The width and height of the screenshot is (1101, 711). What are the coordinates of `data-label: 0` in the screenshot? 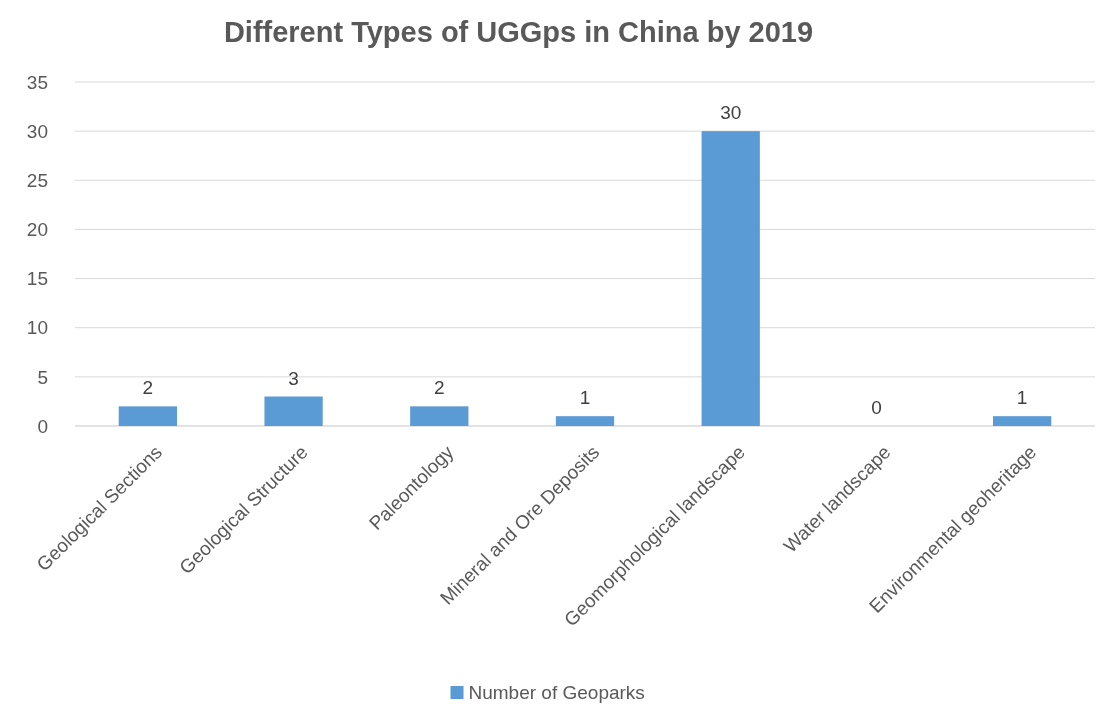 It's located at (876, 407).